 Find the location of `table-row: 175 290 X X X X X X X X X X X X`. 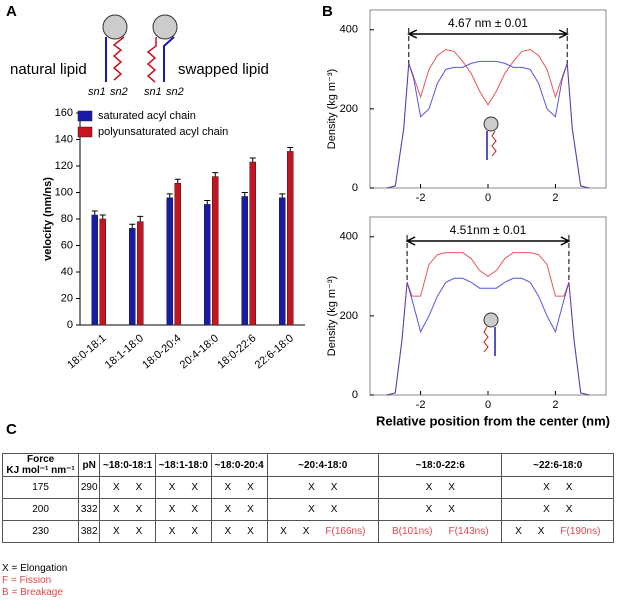

table-row: 175 290 X X X X X X X X X X X X is located at coordinates (307, 487).